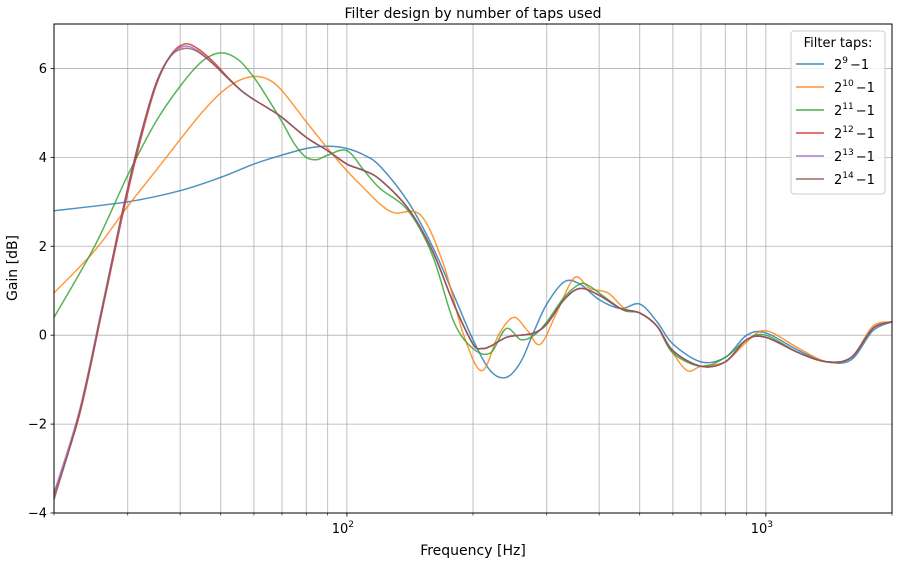 The width and height of the screenshot is (898, 564). Describe the element at coordinates (770, 525) in the screenshot. I see `x-tick-exponent: 3` at that location.